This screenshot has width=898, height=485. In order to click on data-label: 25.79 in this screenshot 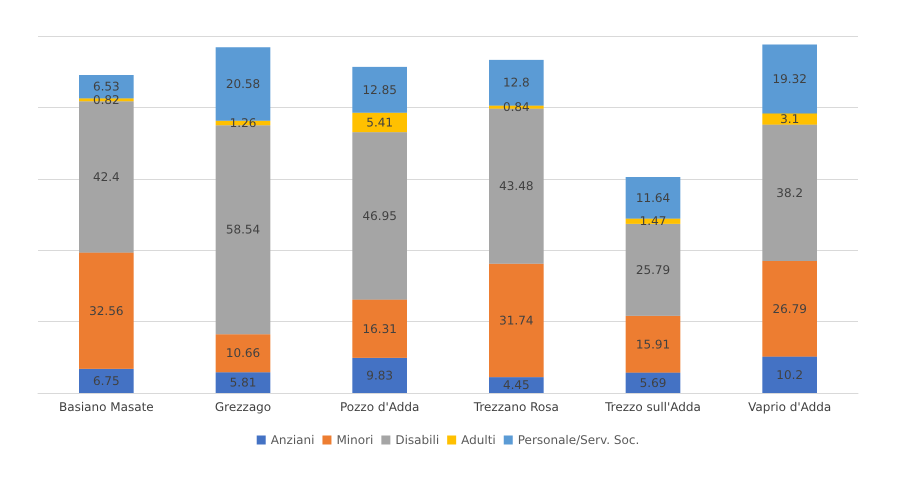, I will do `click(653, 269)`.